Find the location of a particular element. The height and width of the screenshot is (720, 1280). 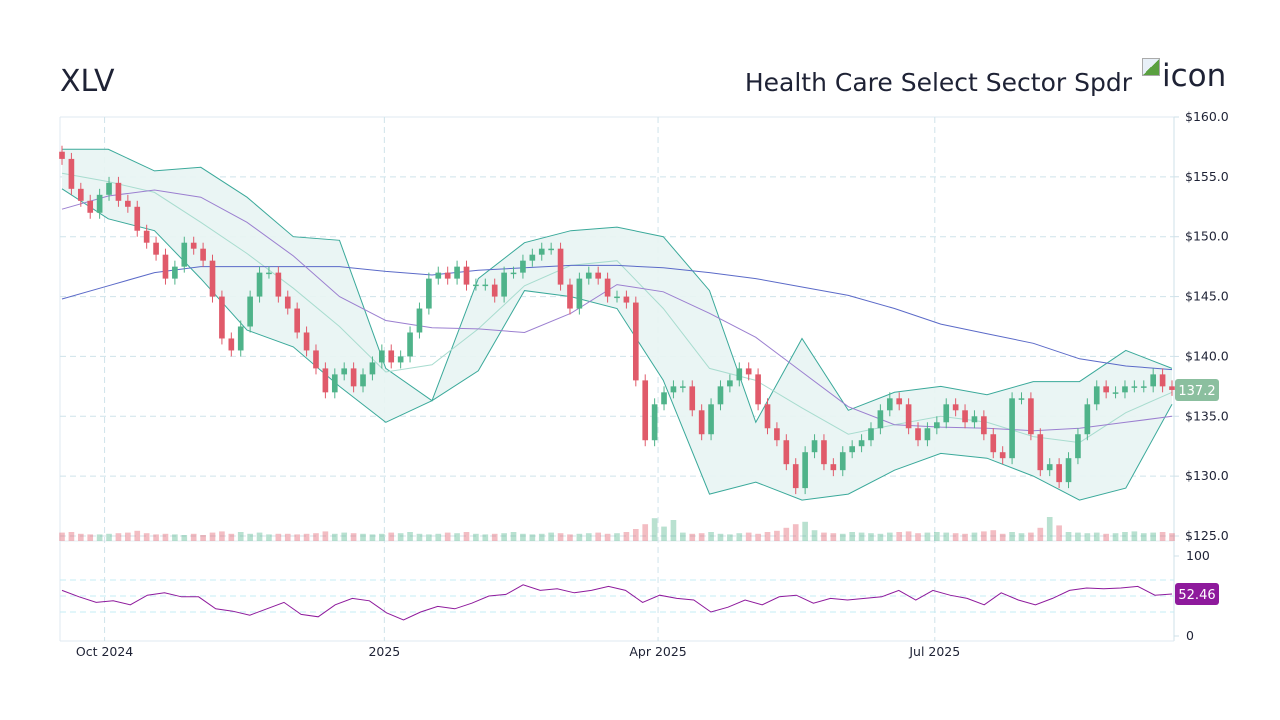

price-tick-label: $160.0 is located at coordinates (1207, 116).